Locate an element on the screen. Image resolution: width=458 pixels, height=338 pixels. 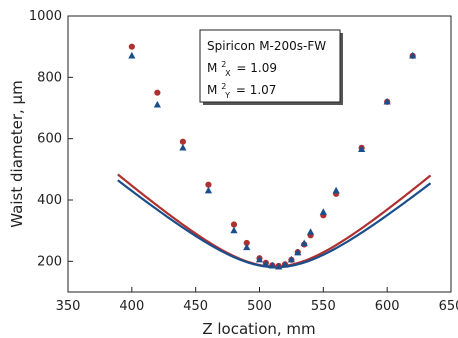
legend-background is located at coordinates (270, 66).